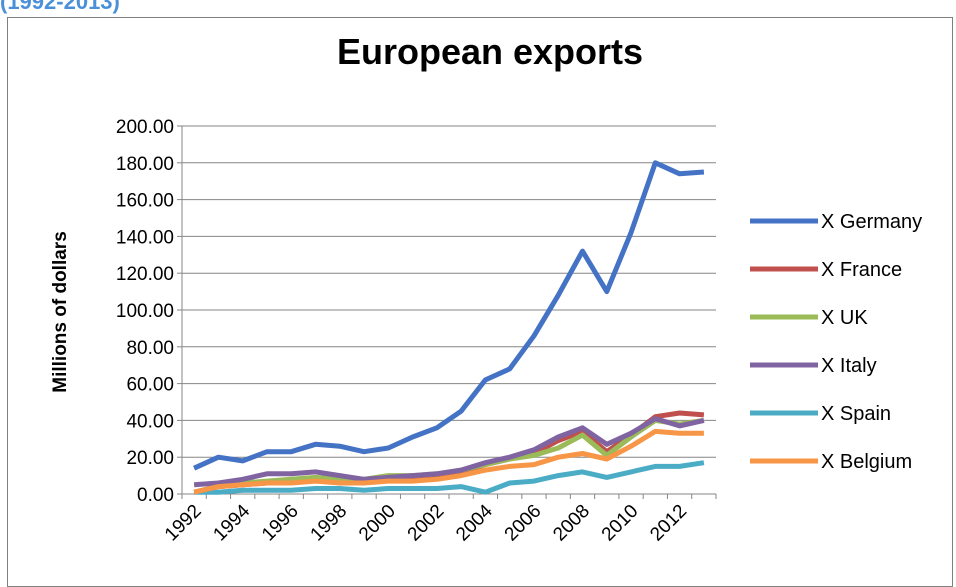  I want to click on x-tick-label: 2012, so click(668, 523).